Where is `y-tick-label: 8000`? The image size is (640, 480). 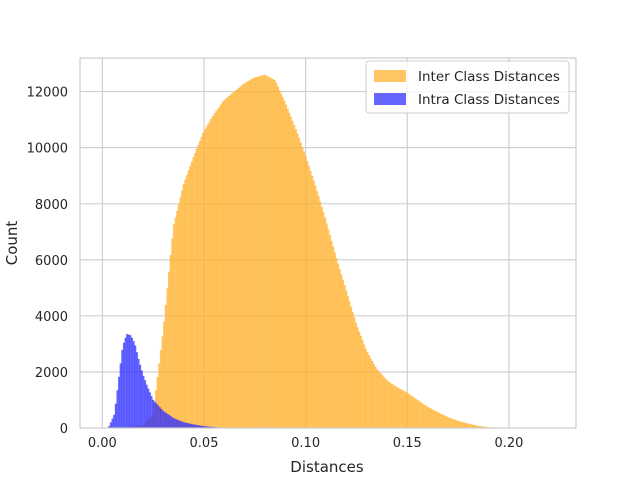
y-tick-label: 8000 is located at coordinates (51, 205).